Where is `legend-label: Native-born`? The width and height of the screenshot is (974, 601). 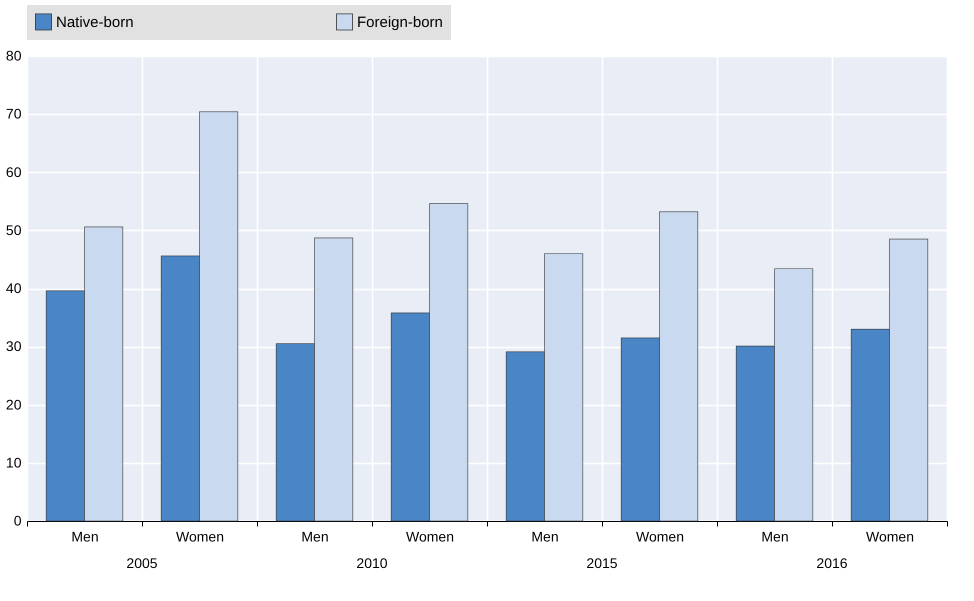
legend-label: Native-born is located at coordinates (95, 22).